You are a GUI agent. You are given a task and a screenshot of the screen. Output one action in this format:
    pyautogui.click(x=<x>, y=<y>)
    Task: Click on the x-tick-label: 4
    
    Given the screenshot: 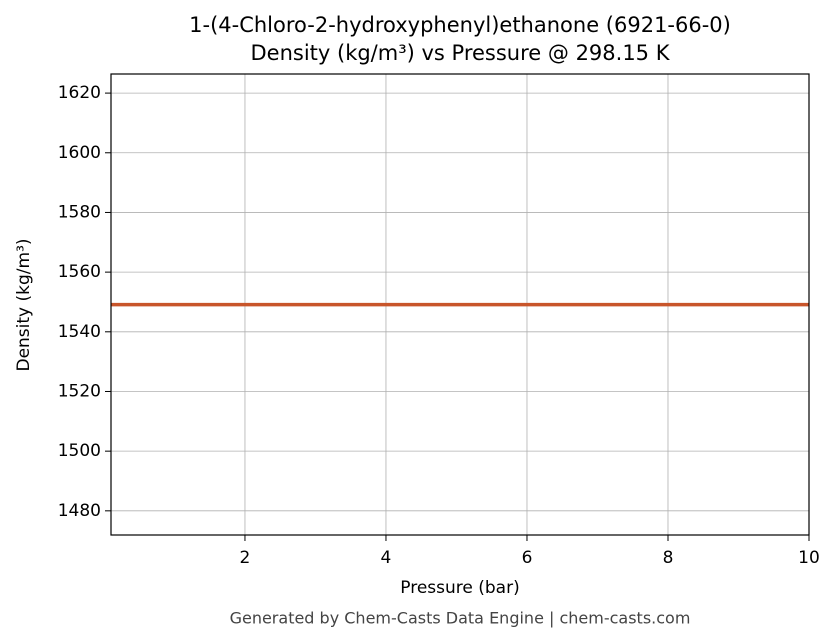 What is the action you would take?
    pyautogui.click(x=386, y=558)
    